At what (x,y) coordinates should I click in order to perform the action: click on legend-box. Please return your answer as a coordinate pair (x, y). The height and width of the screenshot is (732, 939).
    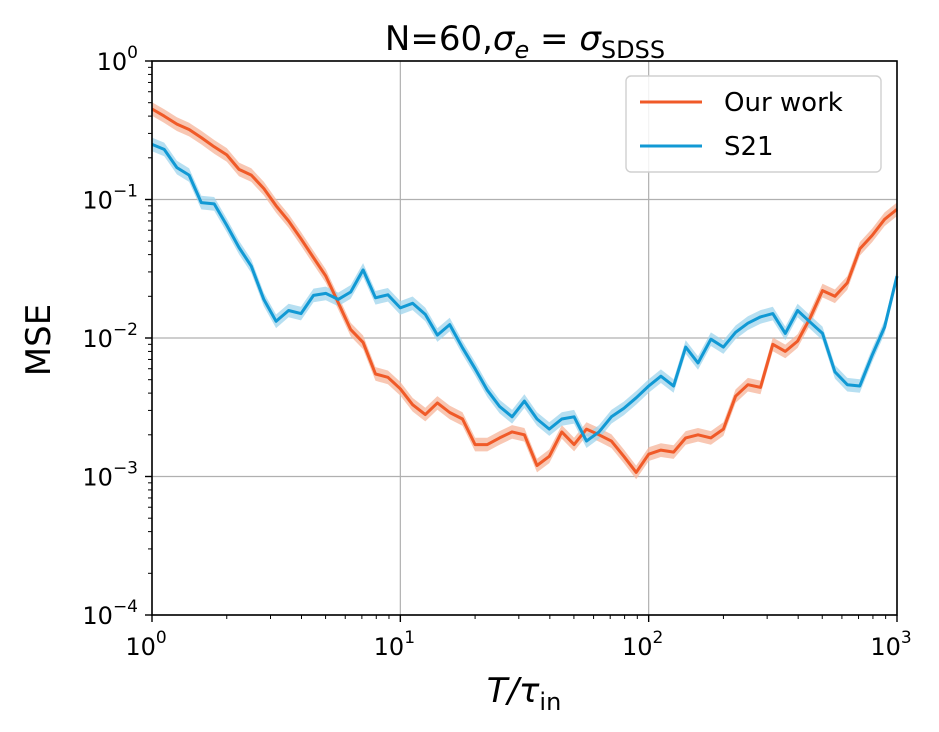
    Looking at the image, I should click on (753, 124).